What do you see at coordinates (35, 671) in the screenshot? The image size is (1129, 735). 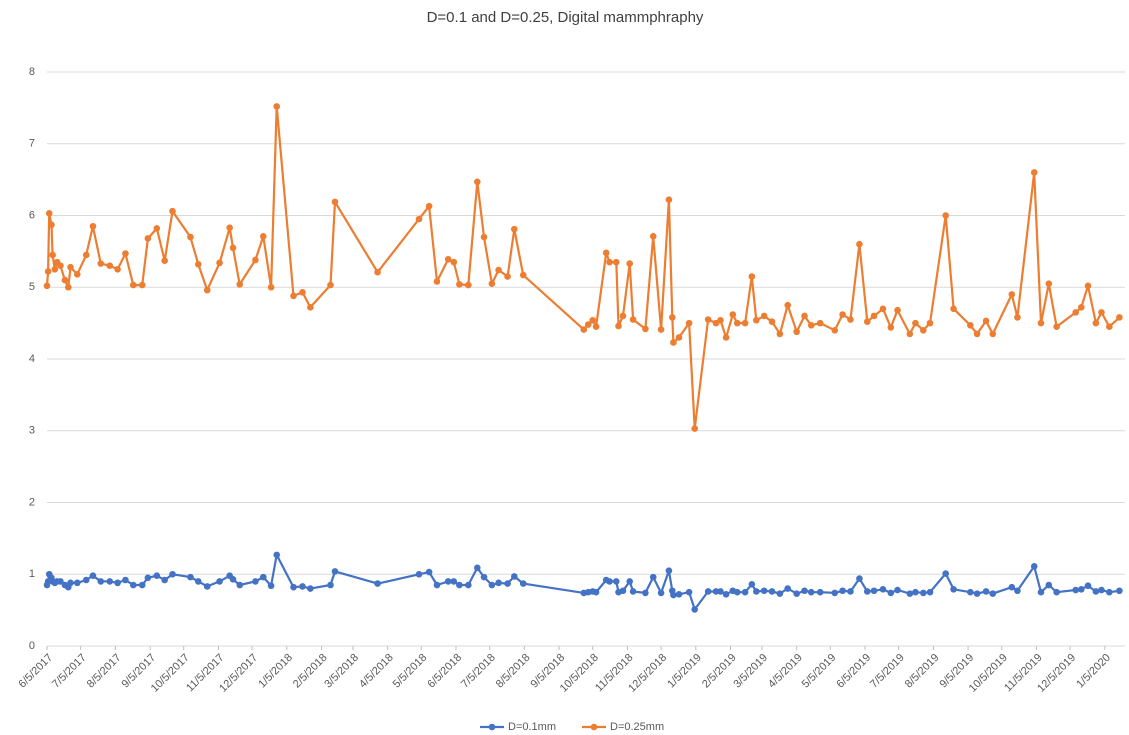 I see `x-tick-label: 6/5/2017` at bounding box center [35, 671].